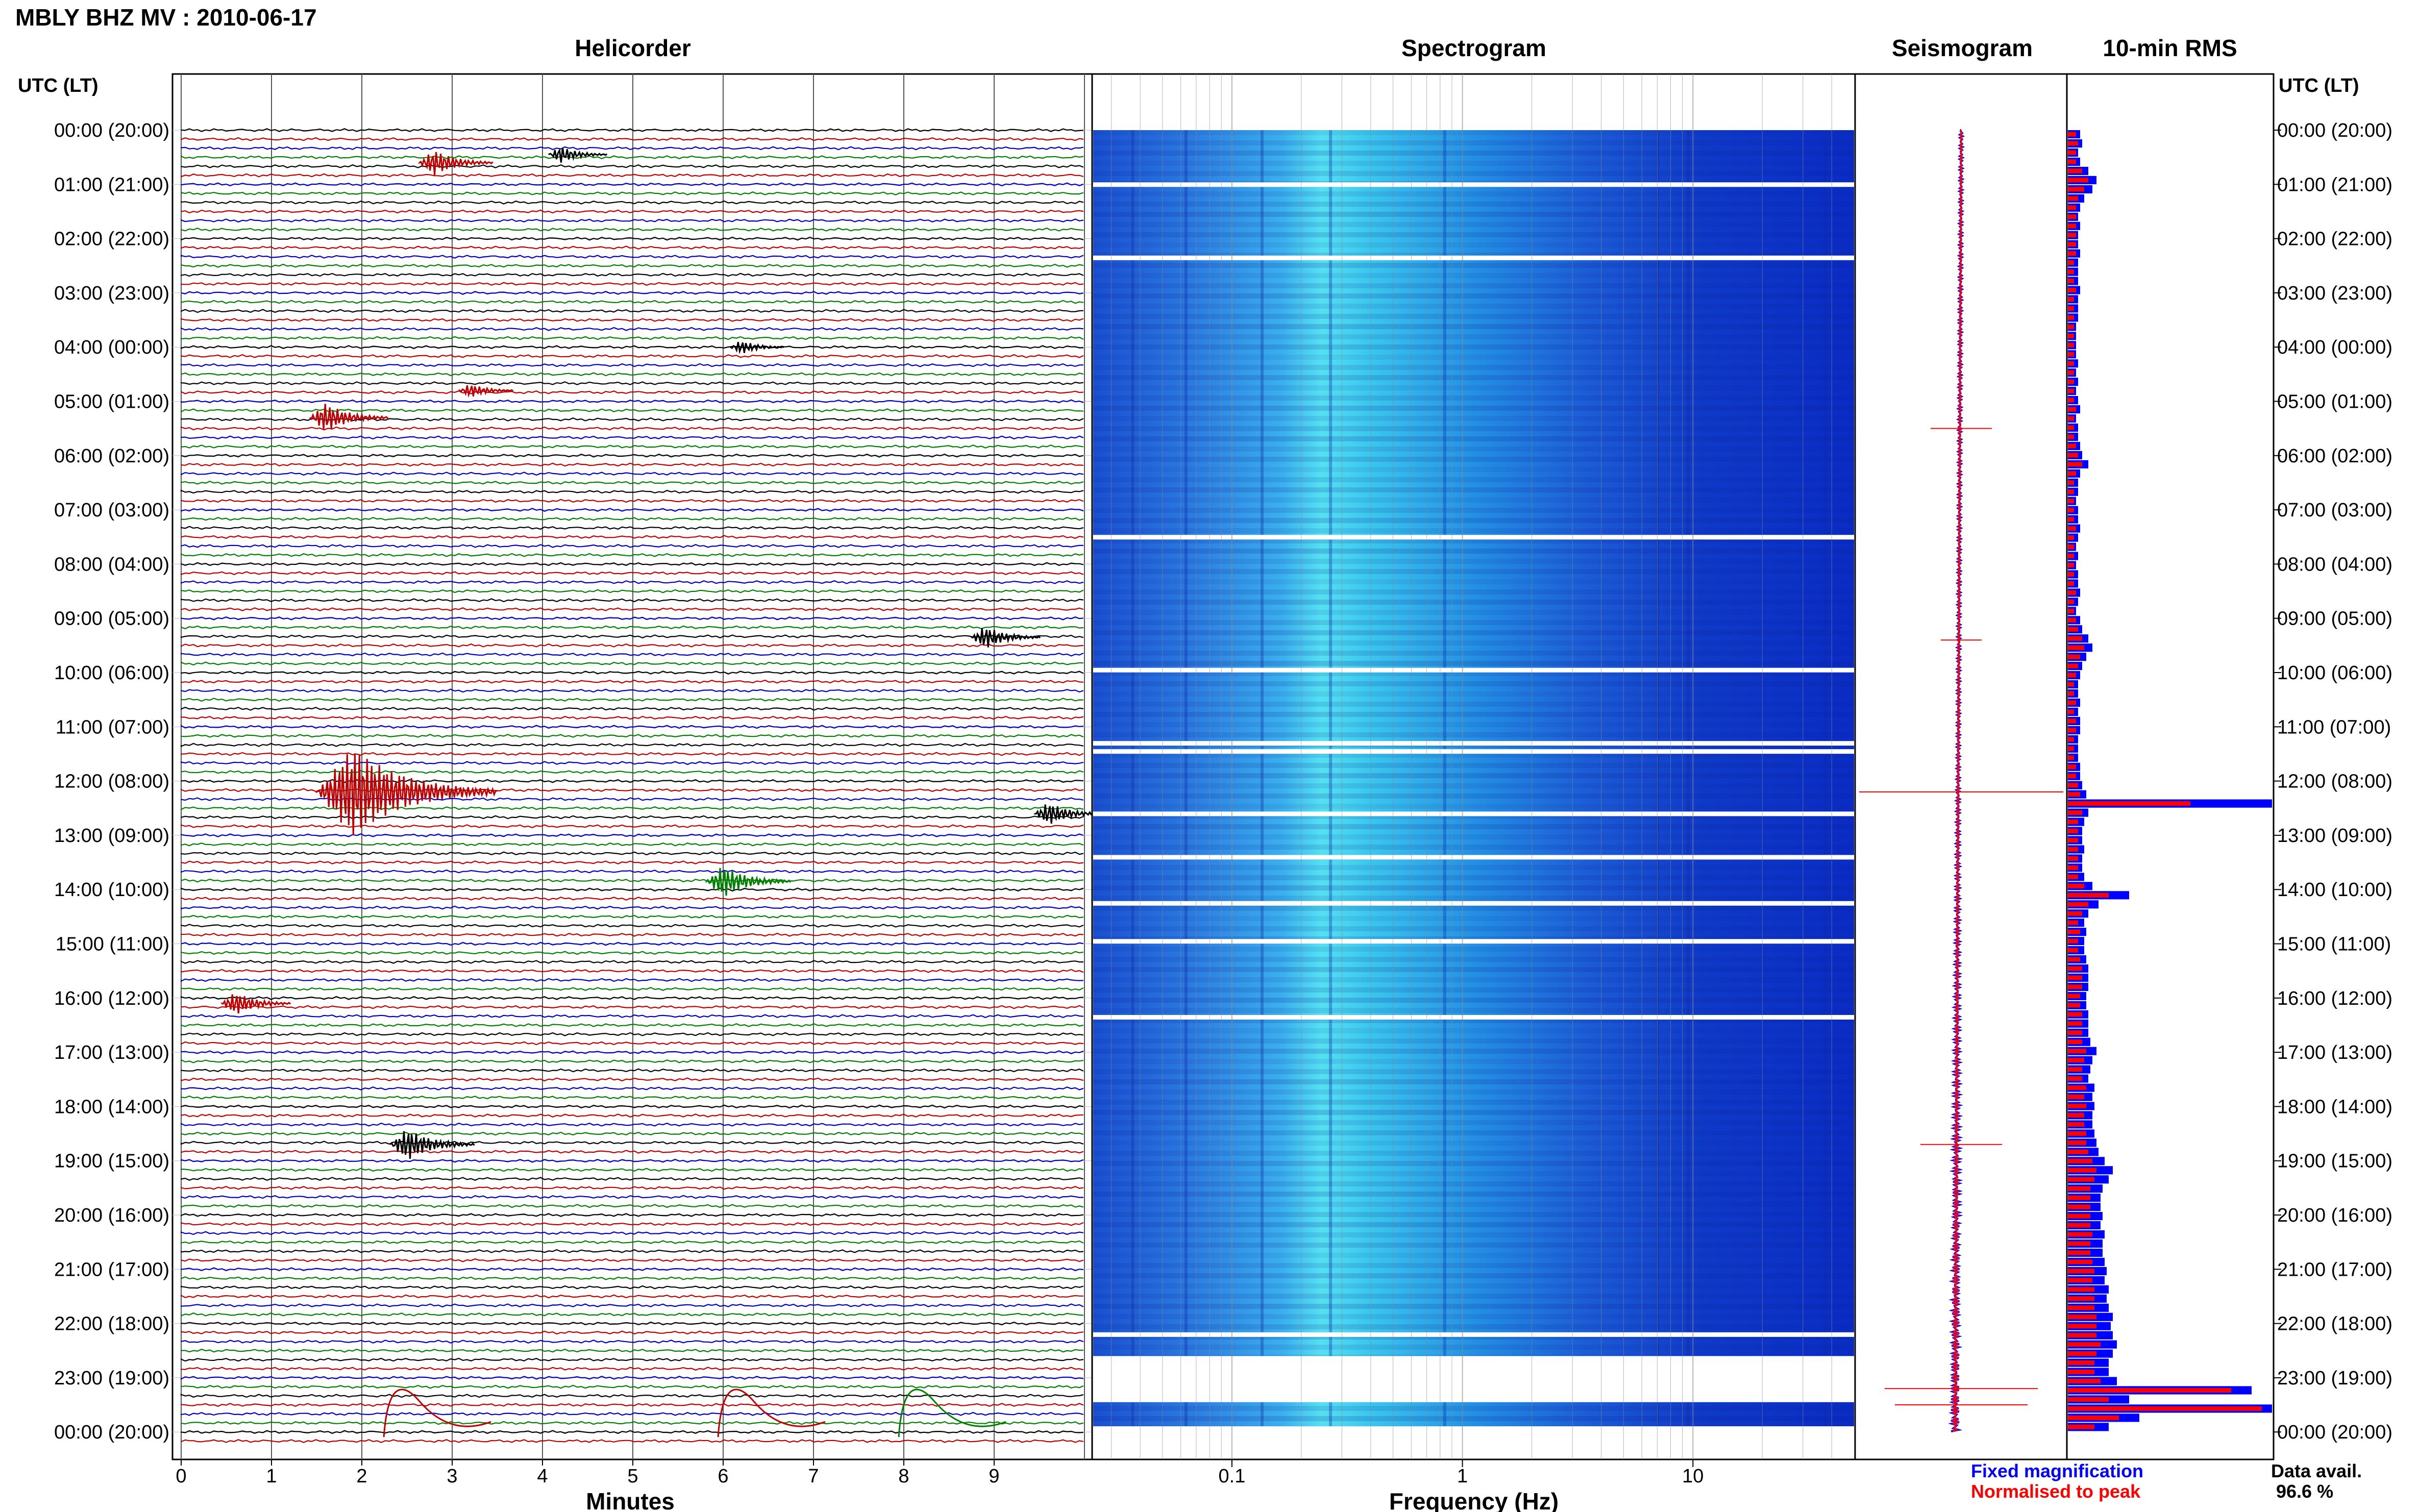 The width and height of the screenshot is (2419, 1512). Describe the element at coordinates (111, 293) in the screenshot. I see `time-label-left: 03:00 (23:00)` at that location.